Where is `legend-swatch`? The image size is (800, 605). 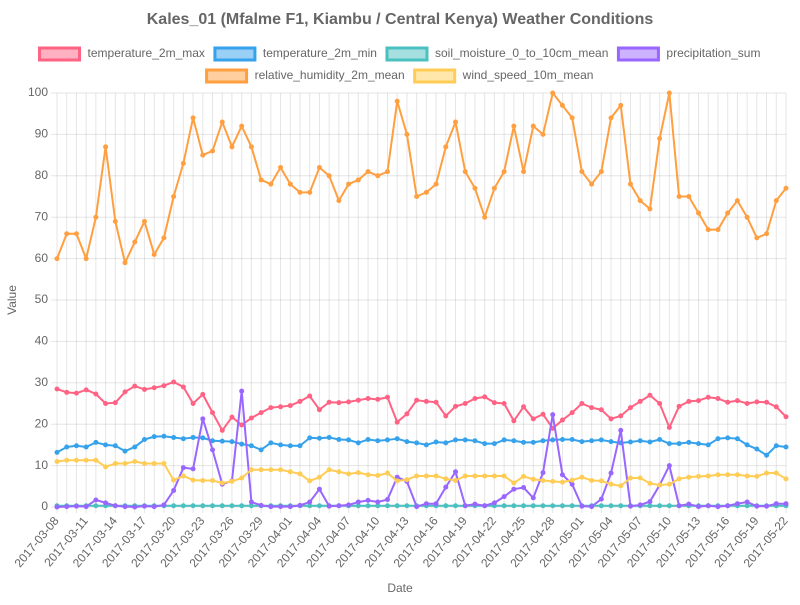
legend-swatch is located at coordinates (227, 76).